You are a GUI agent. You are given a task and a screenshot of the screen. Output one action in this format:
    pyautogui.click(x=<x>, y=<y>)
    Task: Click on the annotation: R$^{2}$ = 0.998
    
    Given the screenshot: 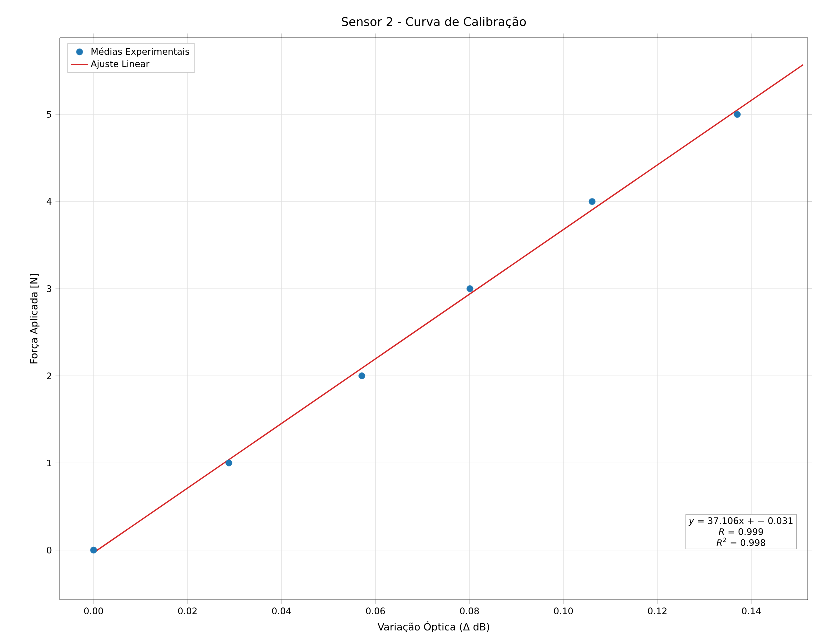 What is the action you would take?
    pyautogui.click(x=741, y=542)
    